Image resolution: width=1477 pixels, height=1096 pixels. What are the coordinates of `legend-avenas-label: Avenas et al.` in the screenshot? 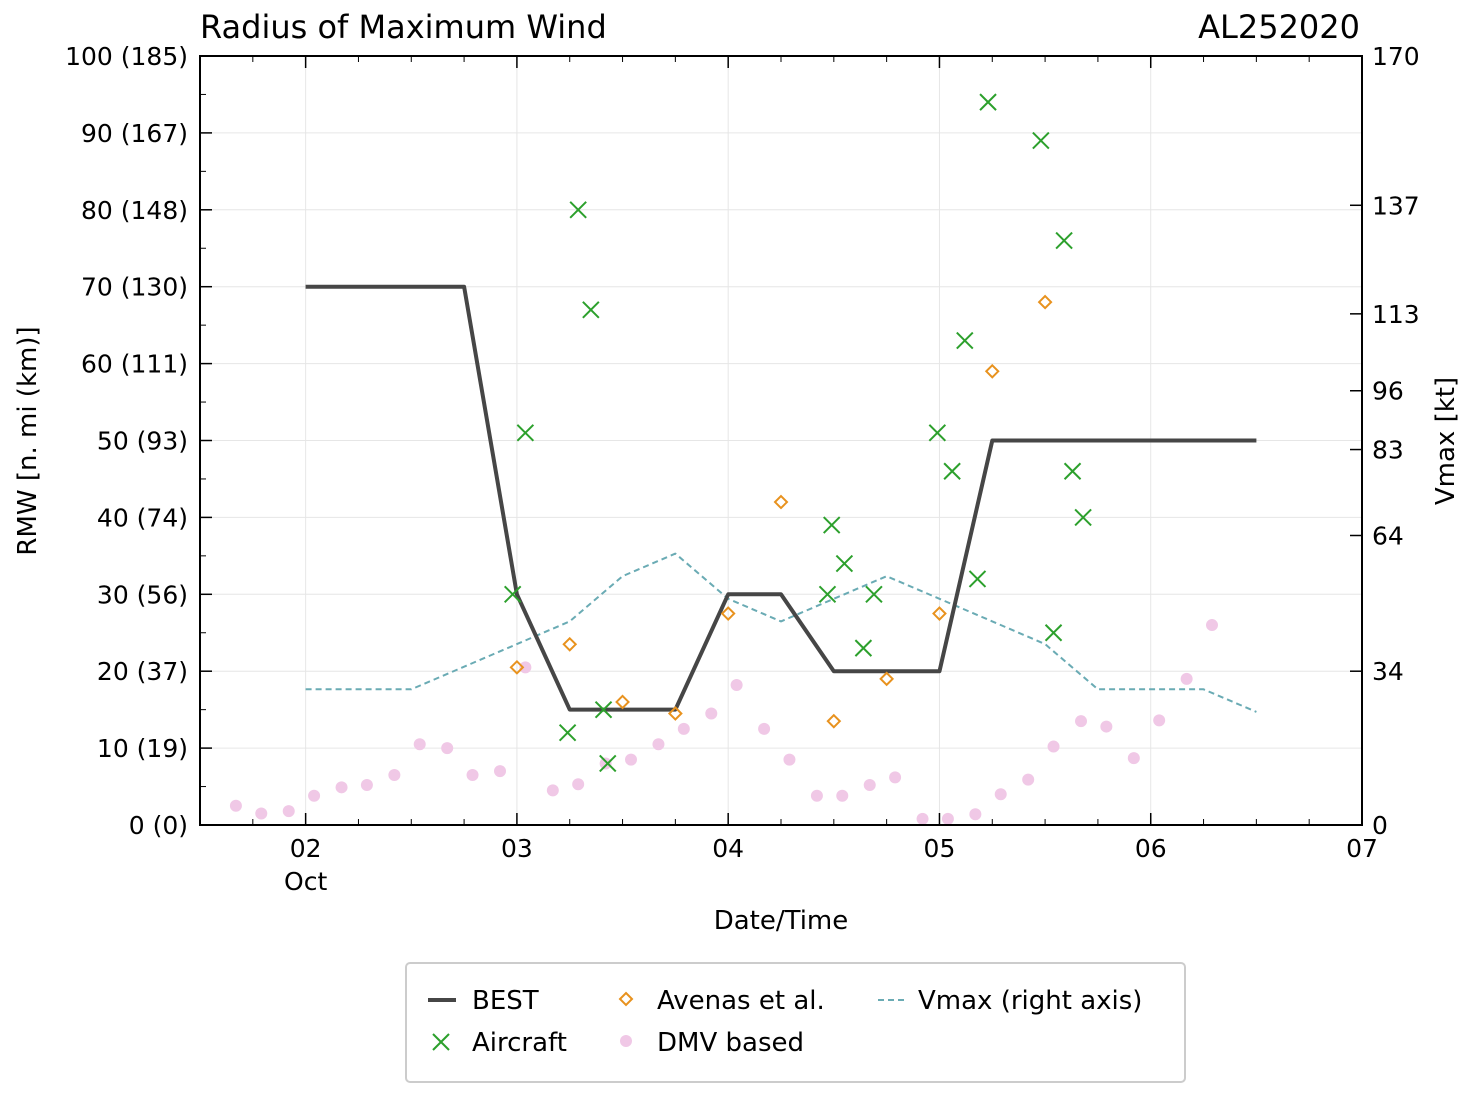 It's located at (741, 1001).